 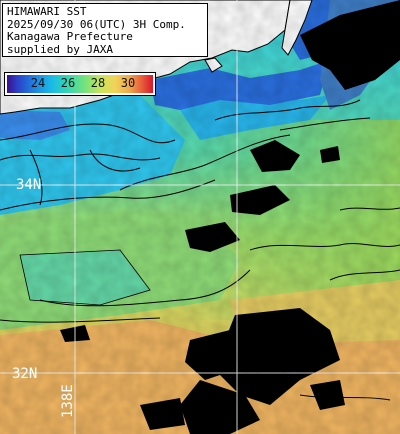 I want to click on title-line-4: supplied by JAXA, so click(x=60, y=49).